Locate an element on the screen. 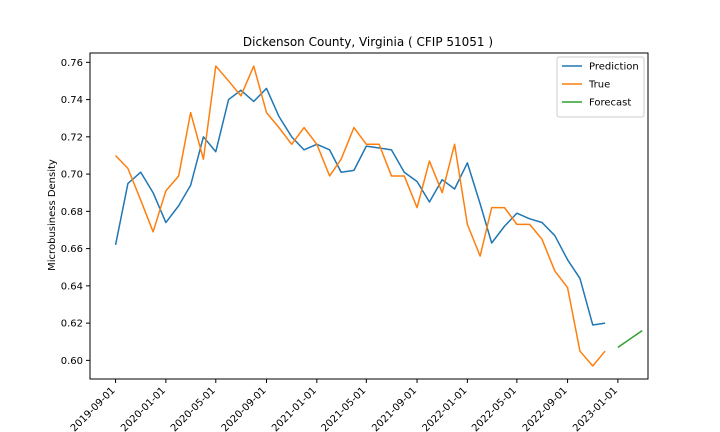  y-tick-label: 0.66 is located at coordinates (72, 249).